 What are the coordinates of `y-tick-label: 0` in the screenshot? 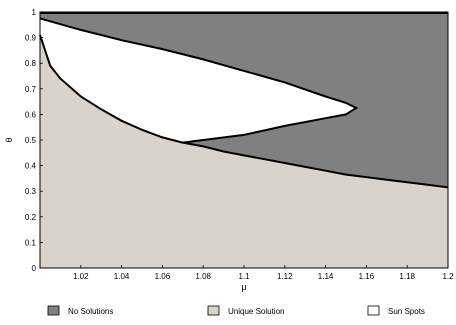 It's located at (34, 268).